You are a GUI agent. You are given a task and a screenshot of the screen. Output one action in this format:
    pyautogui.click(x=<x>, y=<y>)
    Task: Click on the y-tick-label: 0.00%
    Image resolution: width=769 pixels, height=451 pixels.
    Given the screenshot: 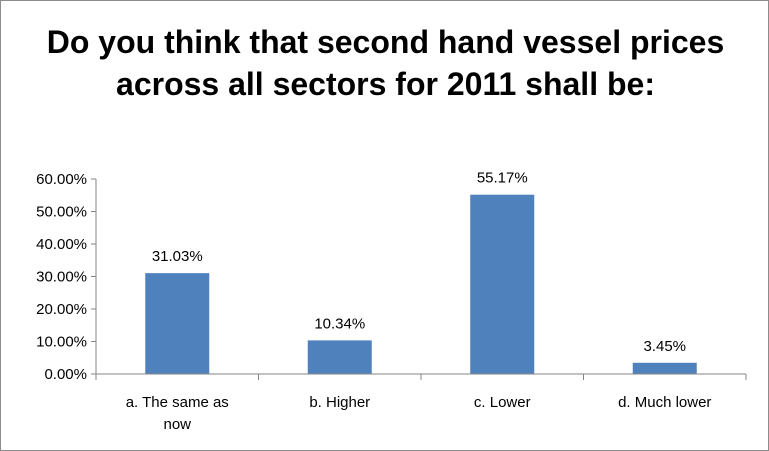 What is the action you would take?
    pyautogui.click(x=65, y=374)
    